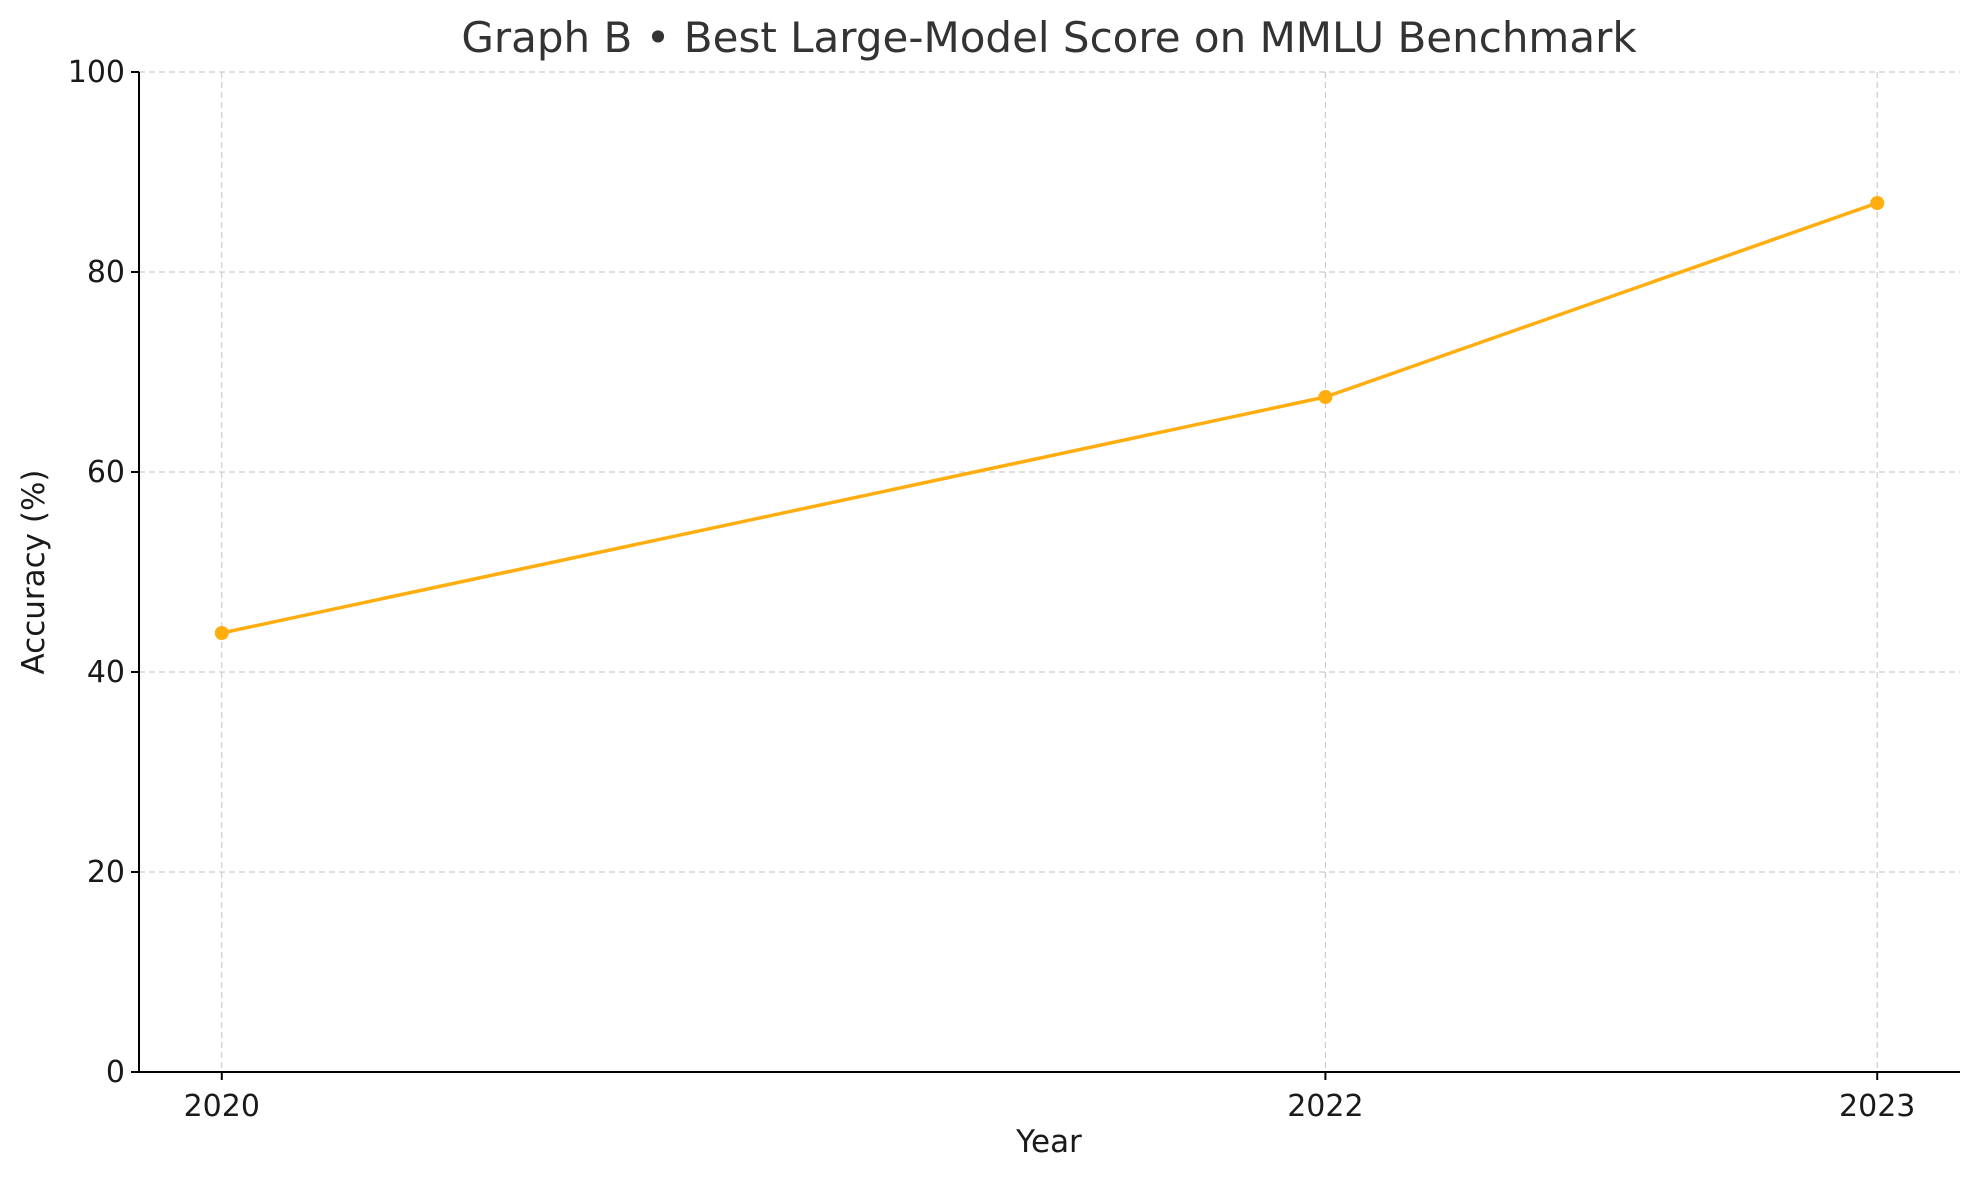 Image resolution: width=1979 pixels, height=1180 pixels. Describe the element at coordinates (222, 1106) in the screenshot. I see `x-tick-label: 2020` at that location.